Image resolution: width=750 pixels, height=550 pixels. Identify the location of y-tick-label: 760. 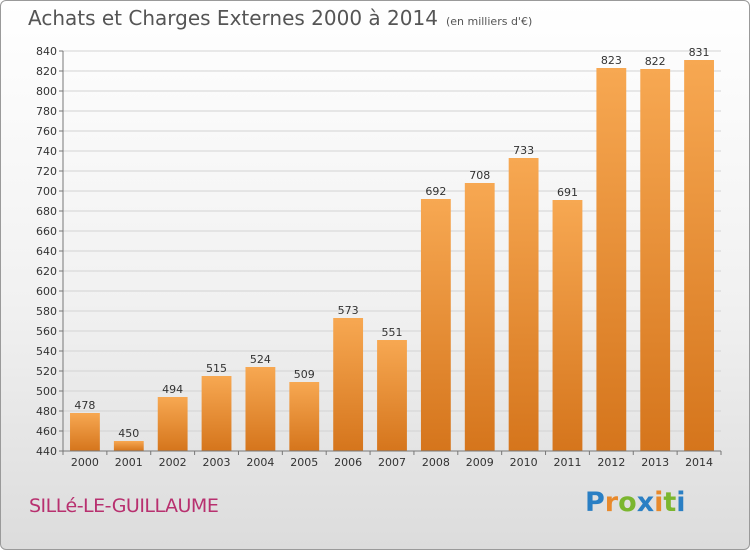
(46, 131).